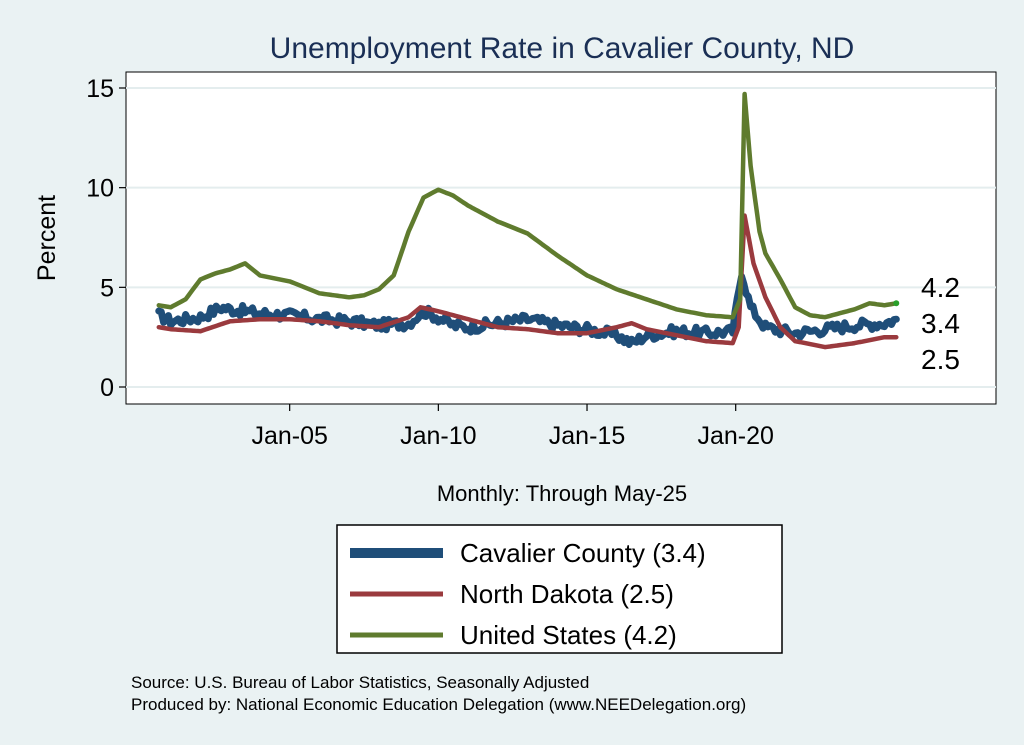 The image size is (1024, 745). What do you see at coordinates (562, 493) in the screenshot?
I see `x-axis-note: Monthly: Through May-25` at bounding box center [562, 493].